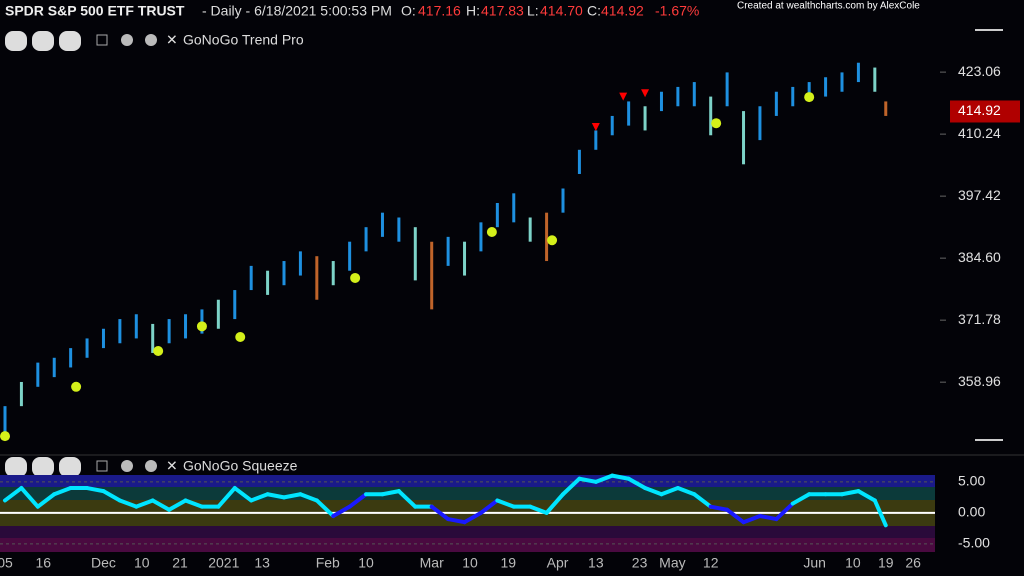  What do you see at coordinates (473, 11) in the screenshot?
I see `h-label: H:` at bounding box center [473, 11].